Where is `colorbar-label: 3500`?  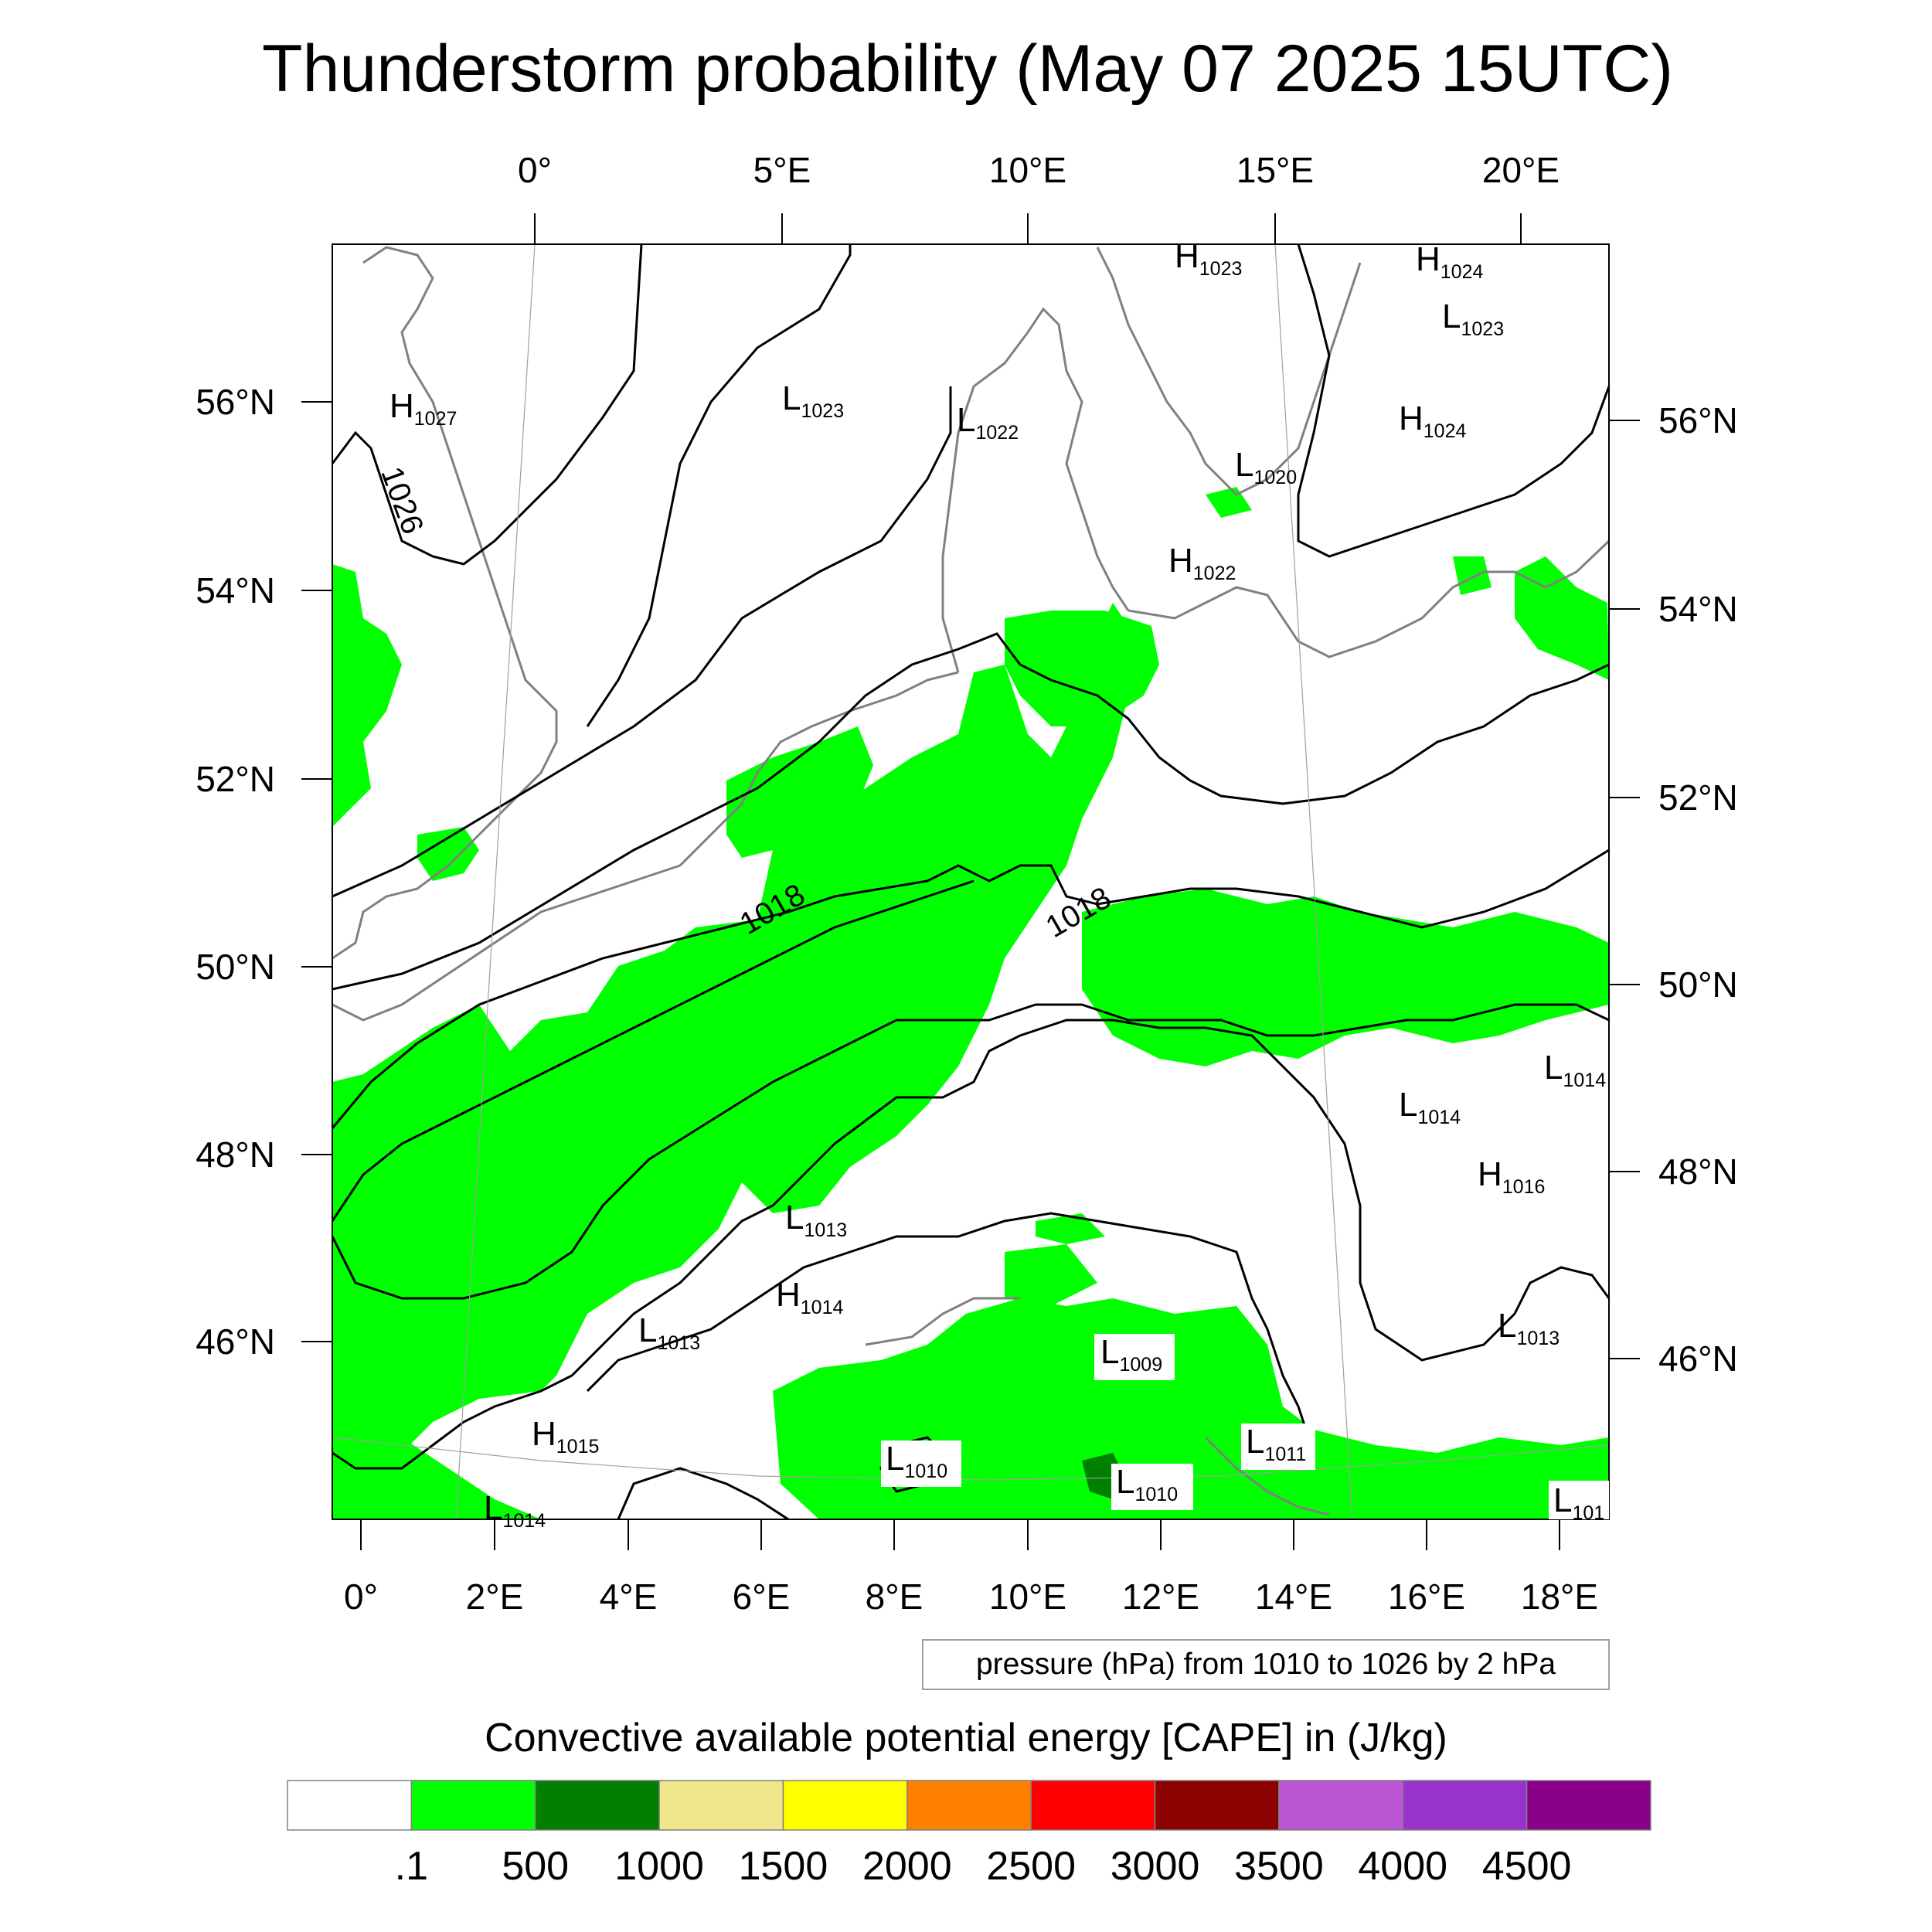
colorbar-label: 3500 is located at coordinates (1279, 1867).